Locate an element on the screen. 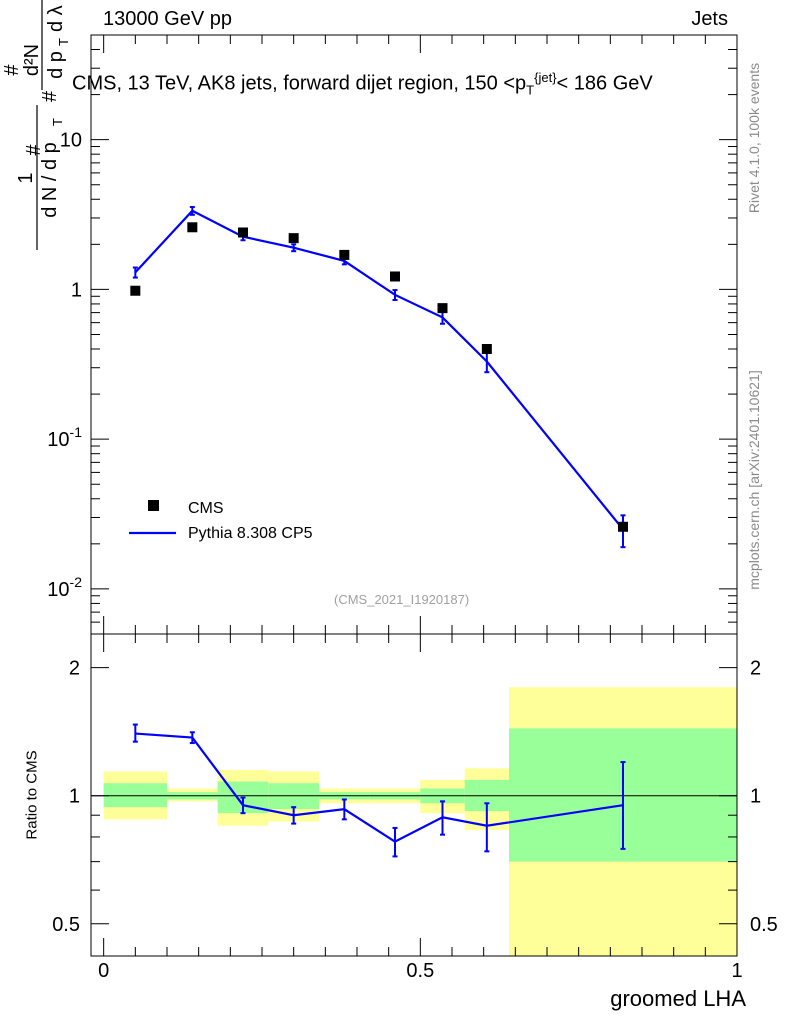  x-axis-label: groomed LHA is located at coordinates (678, 998).